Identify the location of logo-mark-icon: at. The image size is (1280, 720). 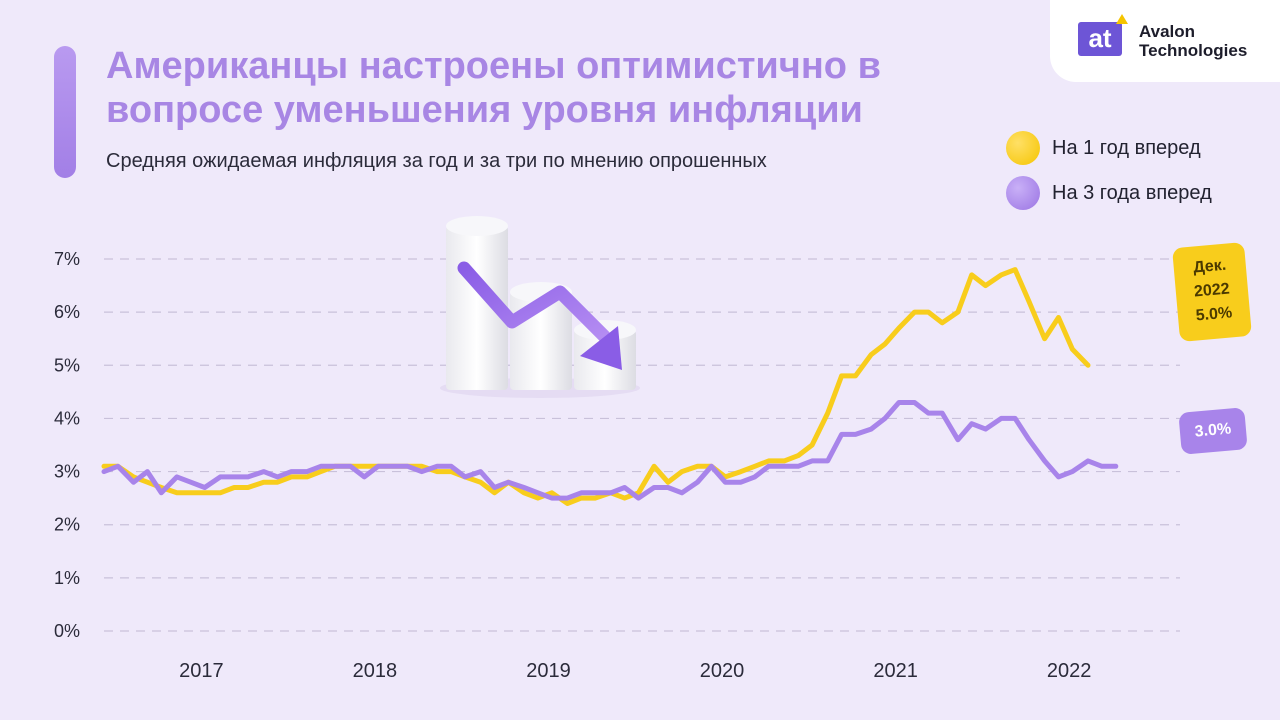
(1100, 39).